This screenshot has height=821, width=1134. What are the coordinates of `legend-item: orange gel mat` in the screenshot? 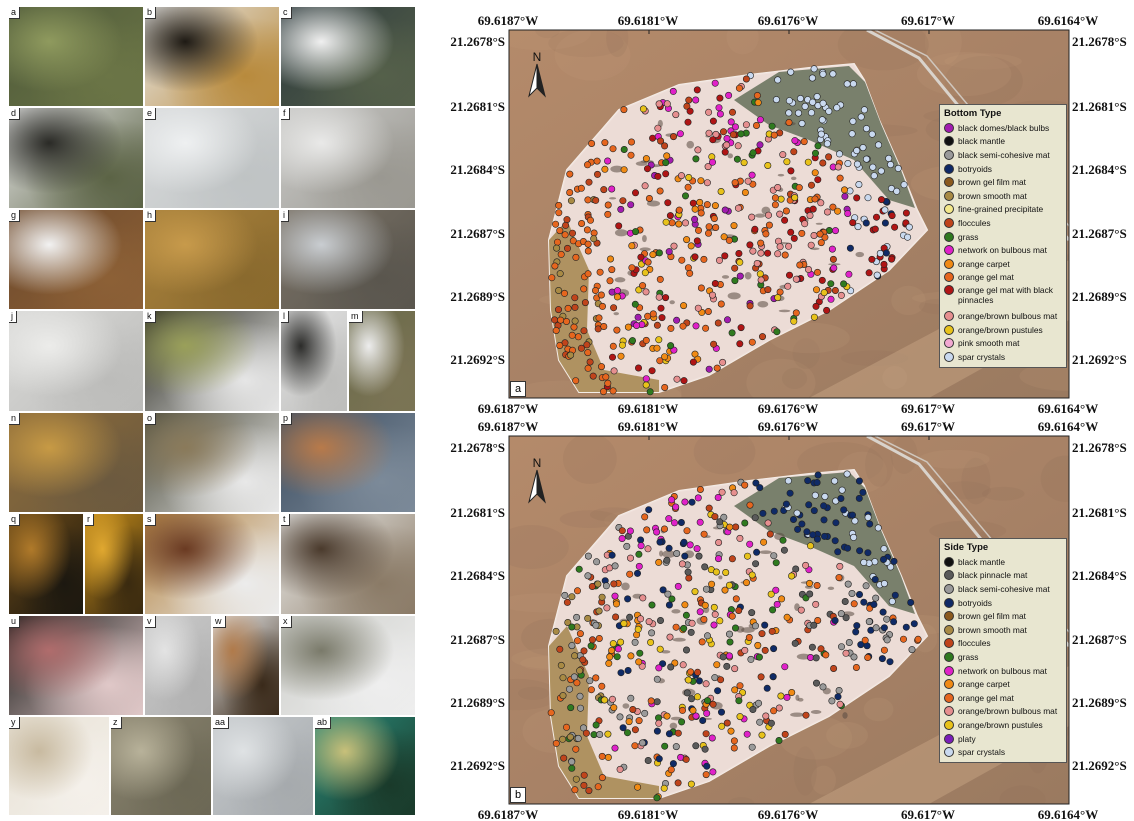 It's located at (1003, 278).